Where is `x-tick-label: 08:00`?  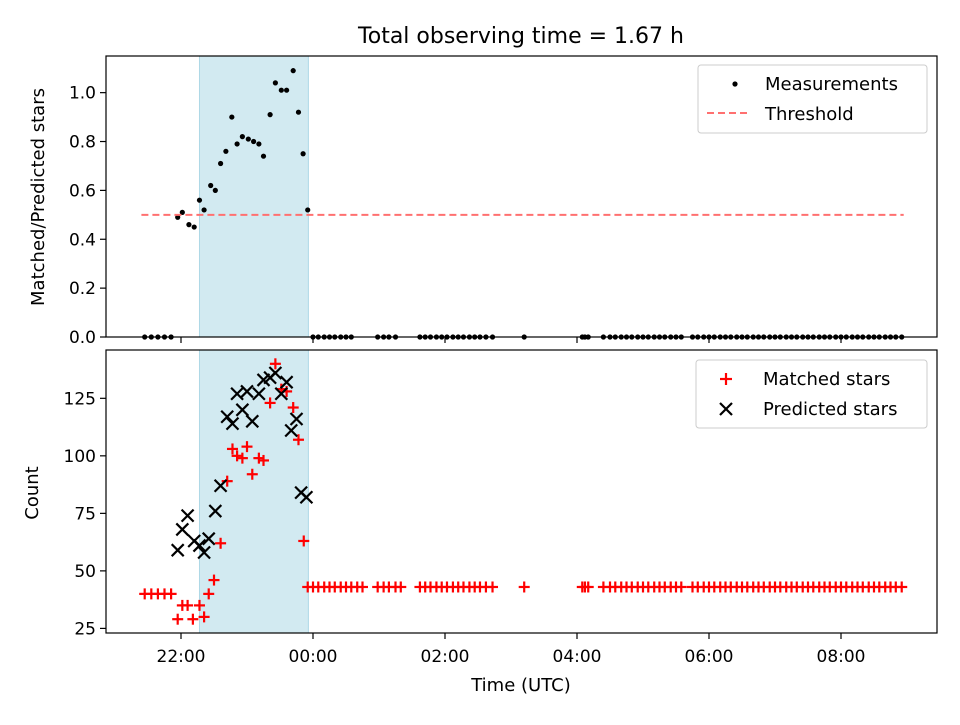 x-tick-label: 08:00 is located at coordinates (841, 657).